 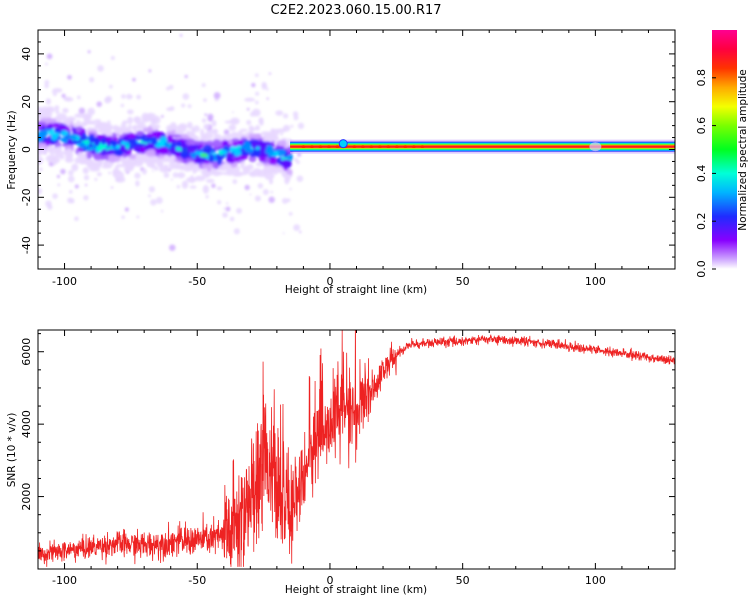 I want to click on ridge-core, so click(x=482, y=146).